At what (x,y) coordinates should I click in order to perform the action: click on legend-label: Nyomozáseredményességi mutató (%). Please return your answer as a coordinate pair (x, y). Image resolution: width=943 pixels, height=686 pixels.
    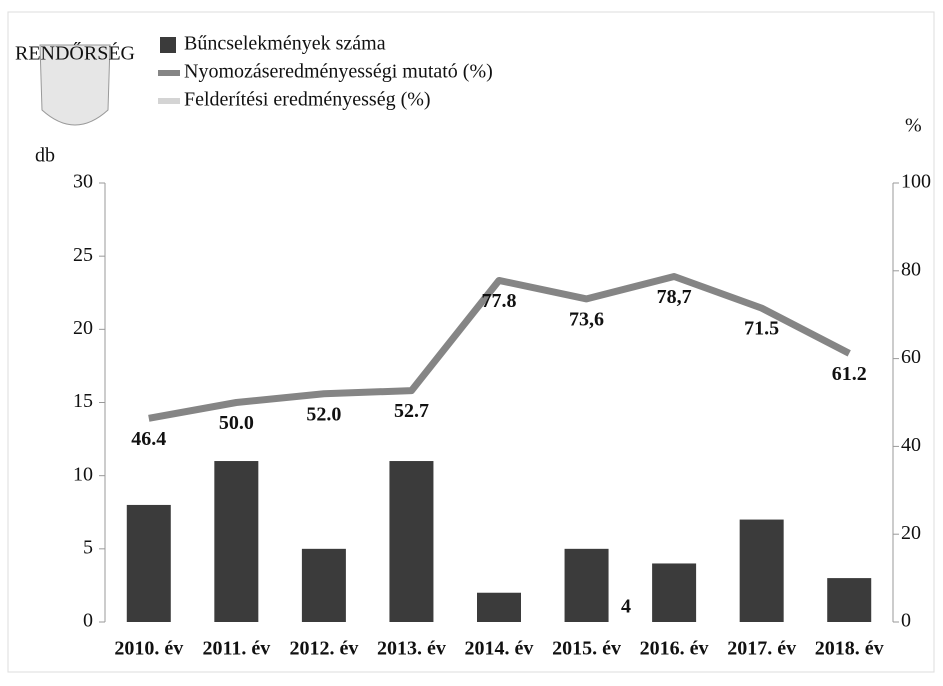
    Looking at the image, I should click on (338, 72).